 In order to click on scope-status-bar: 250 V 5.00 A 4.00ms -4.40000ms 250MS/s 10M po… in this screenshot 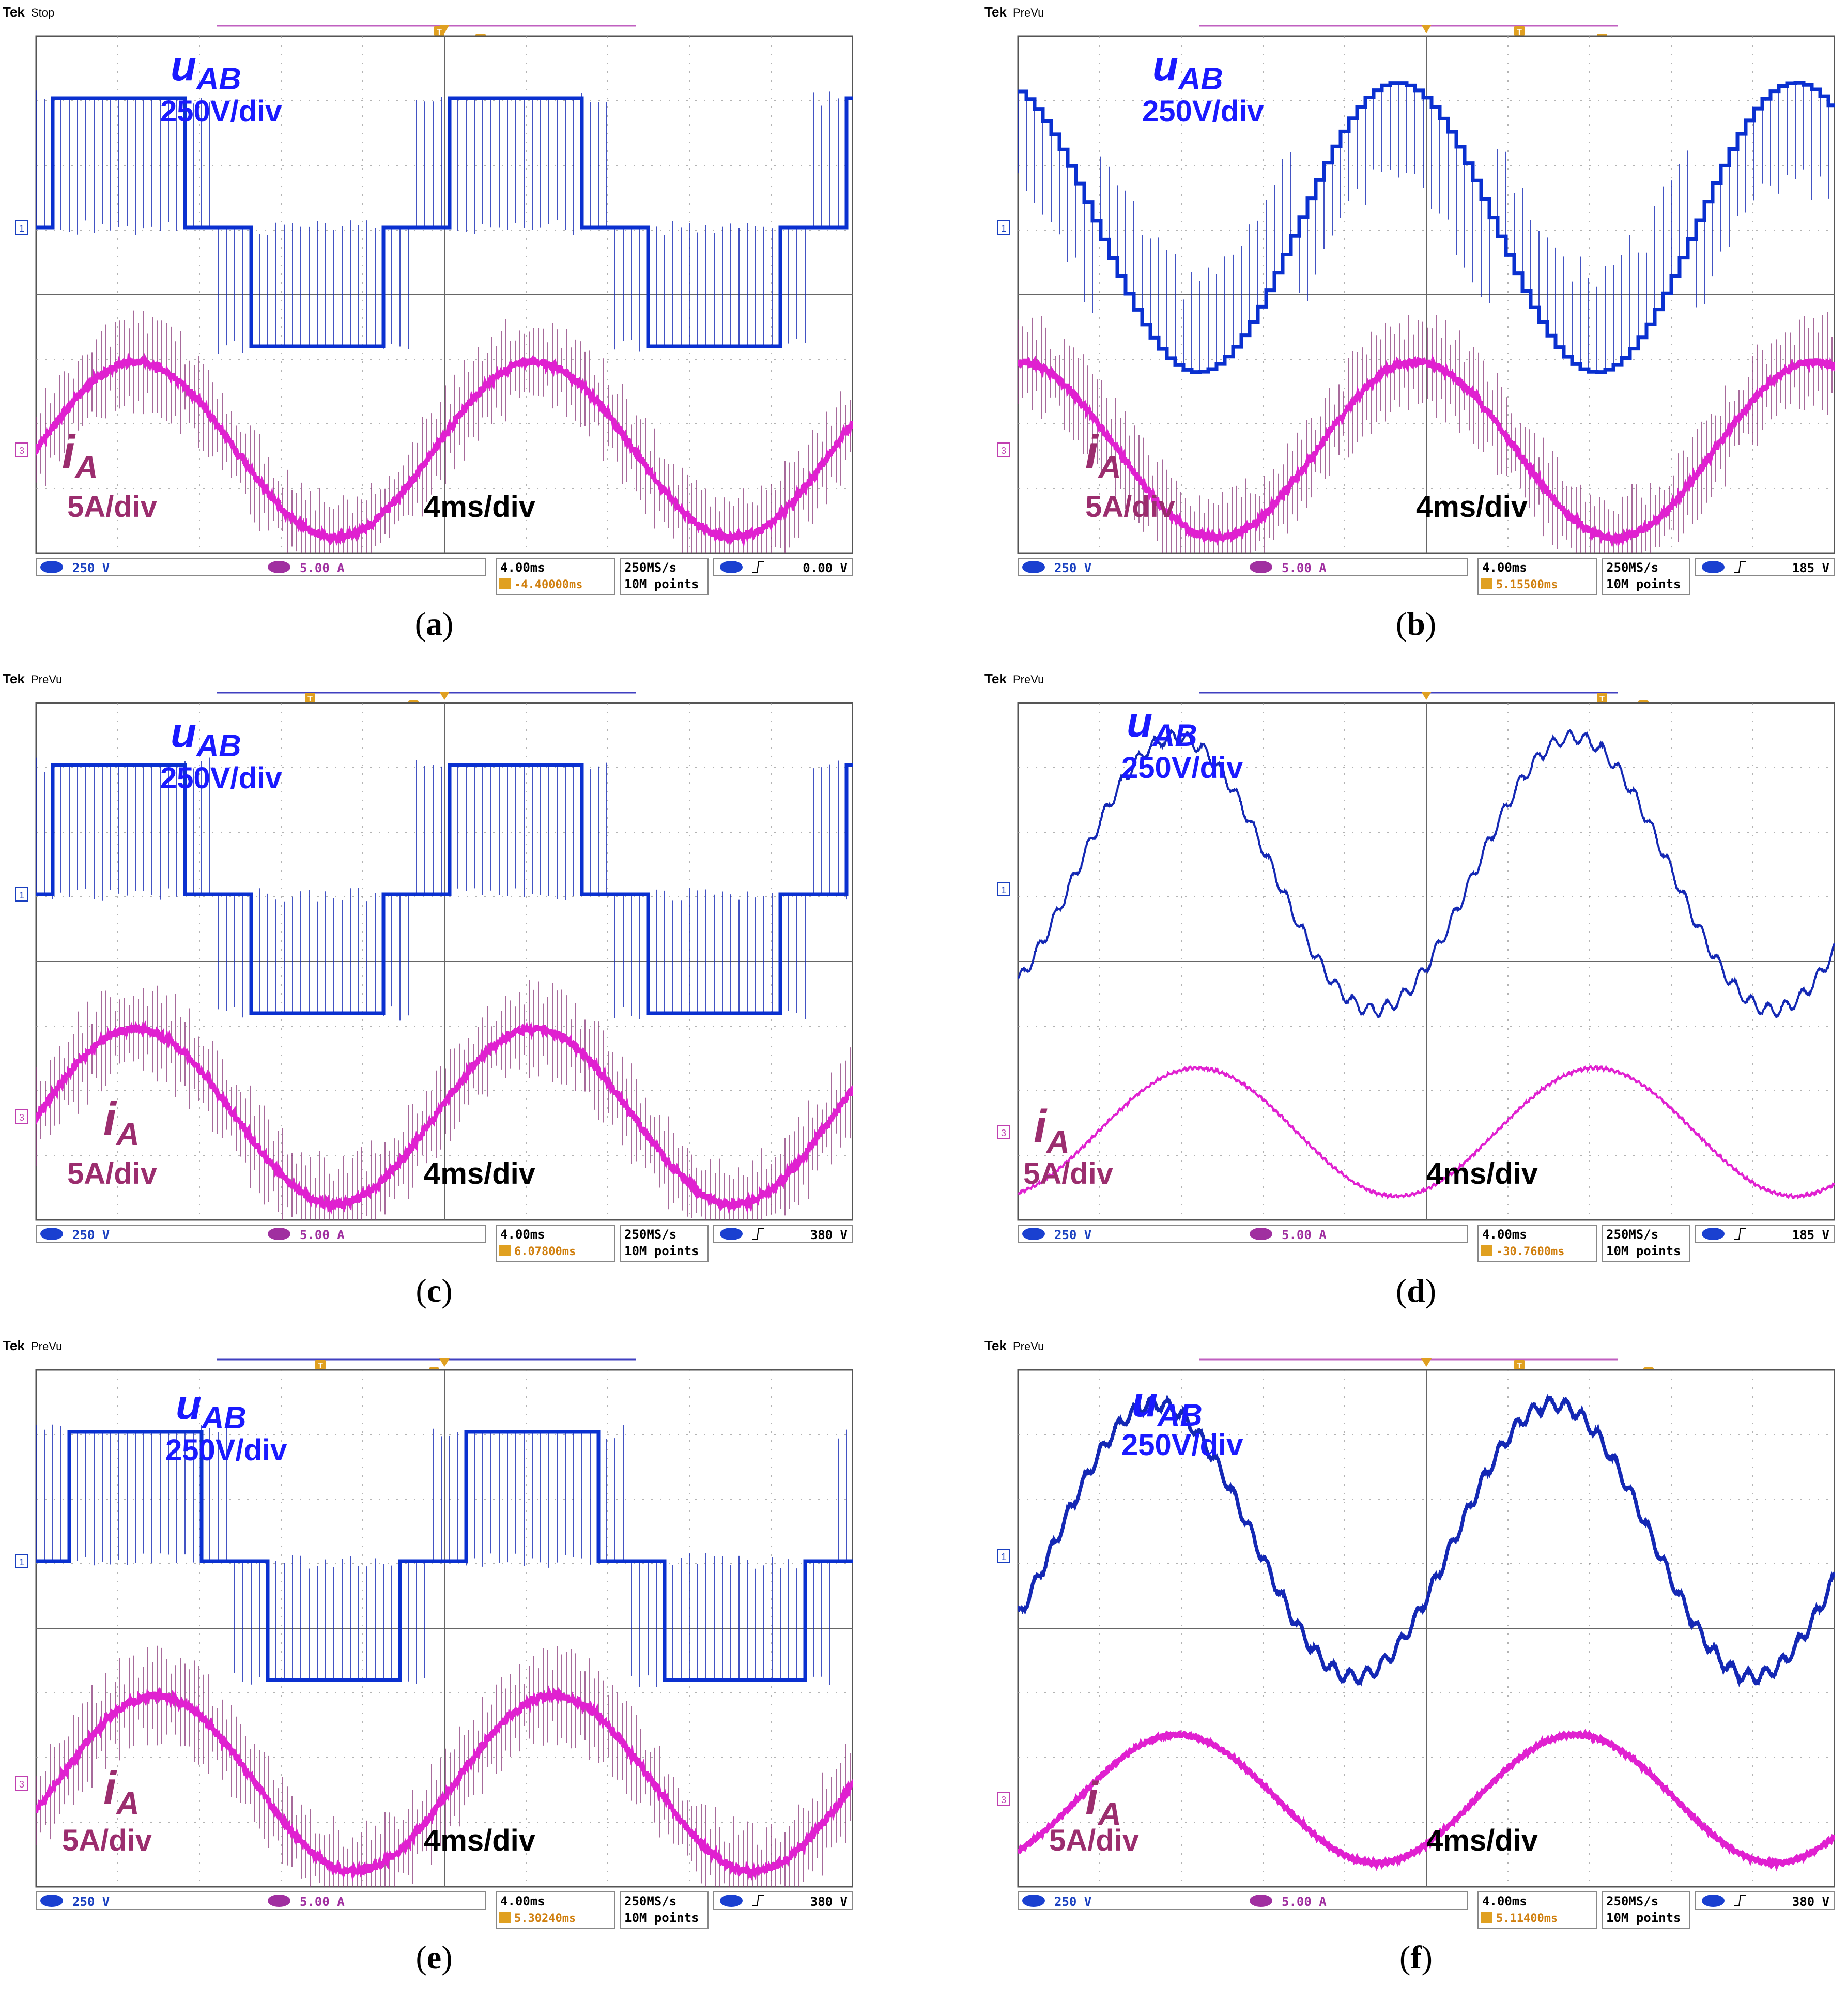, I will do `click(444, 576)`.